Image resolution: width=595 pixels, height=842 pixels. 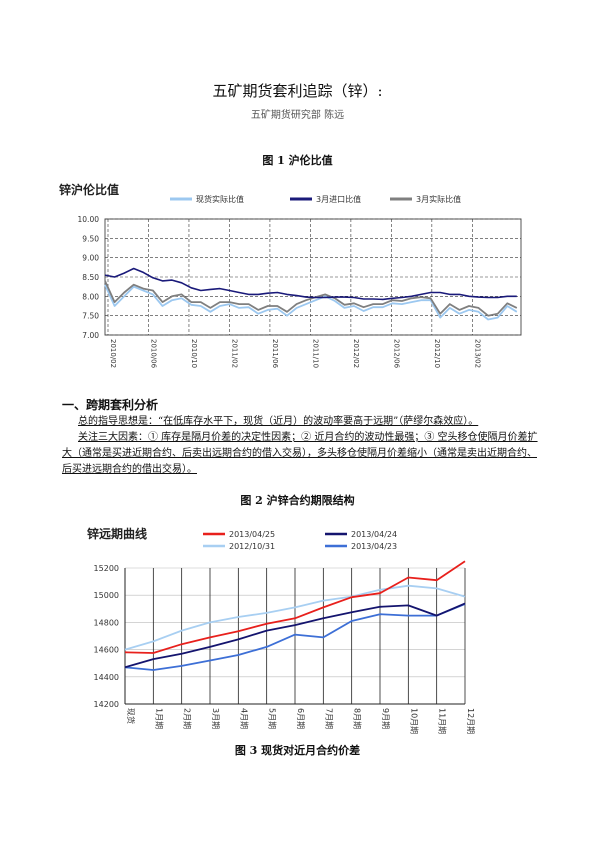 What do you see at coordinates (106, 595) in the screenshot?
I see `y-tick-label: 15000` at bounding box center [106, 595].